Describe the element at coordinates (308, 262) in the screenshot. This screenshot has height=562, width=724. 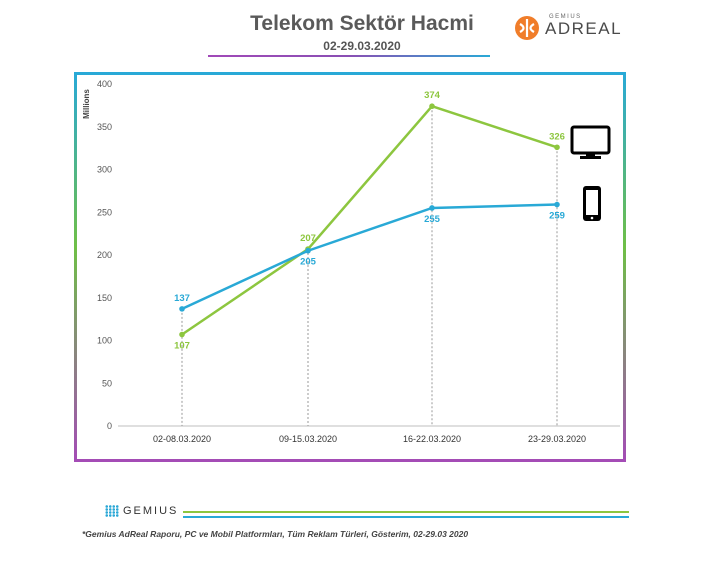
I see `data-label: 205` at that location.